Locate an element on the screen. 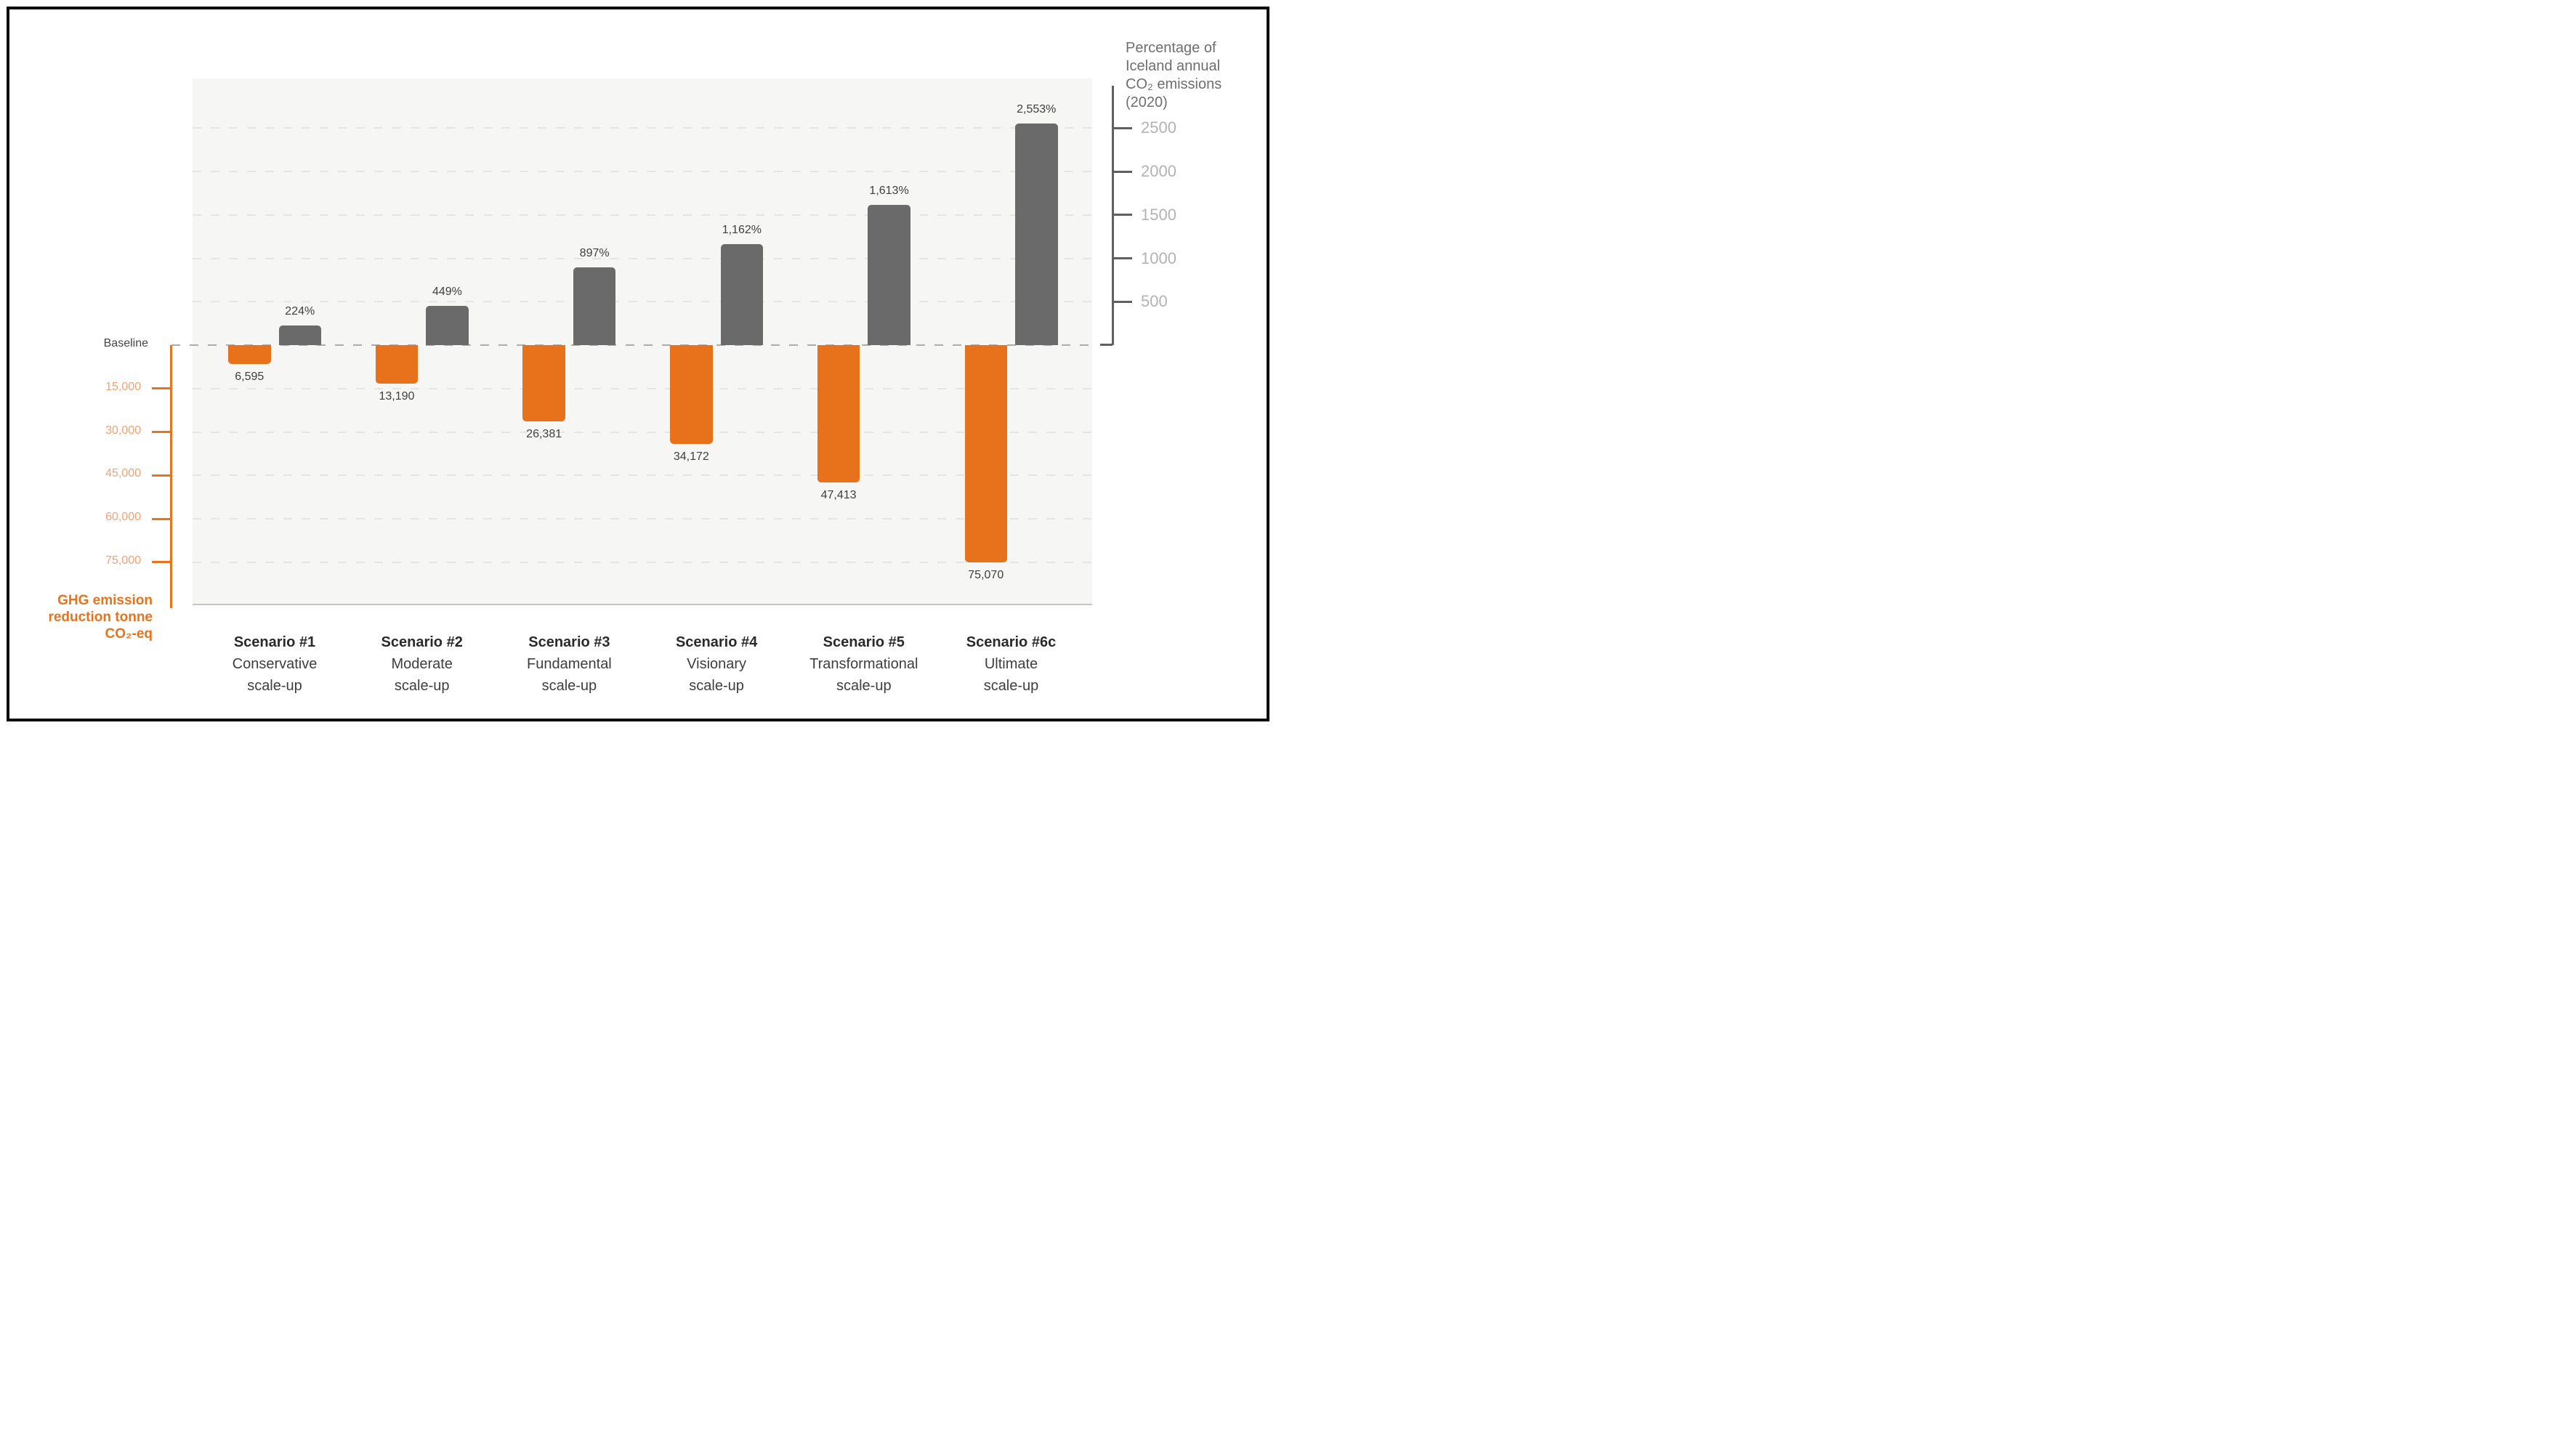 Image resolution: width=2552 pixels, height=1456 pixels. scenario-label-line: Scenario #3 is located at coordinates (569, 642).